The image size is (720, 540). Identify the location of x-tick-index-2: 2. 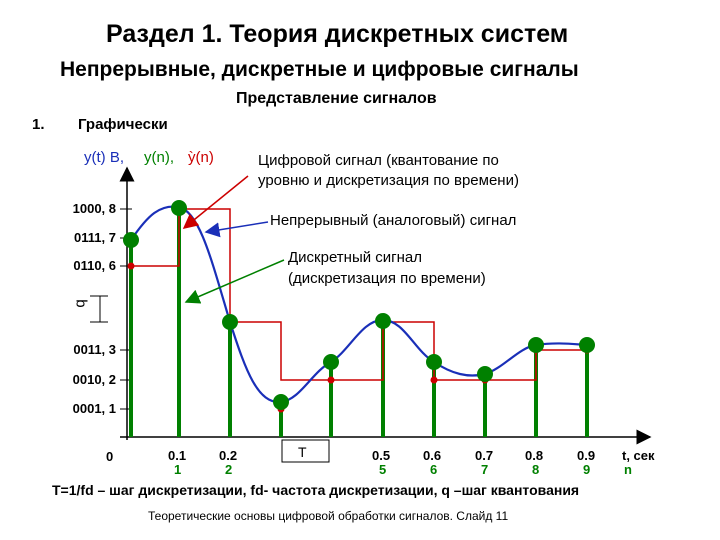
(229, 469).